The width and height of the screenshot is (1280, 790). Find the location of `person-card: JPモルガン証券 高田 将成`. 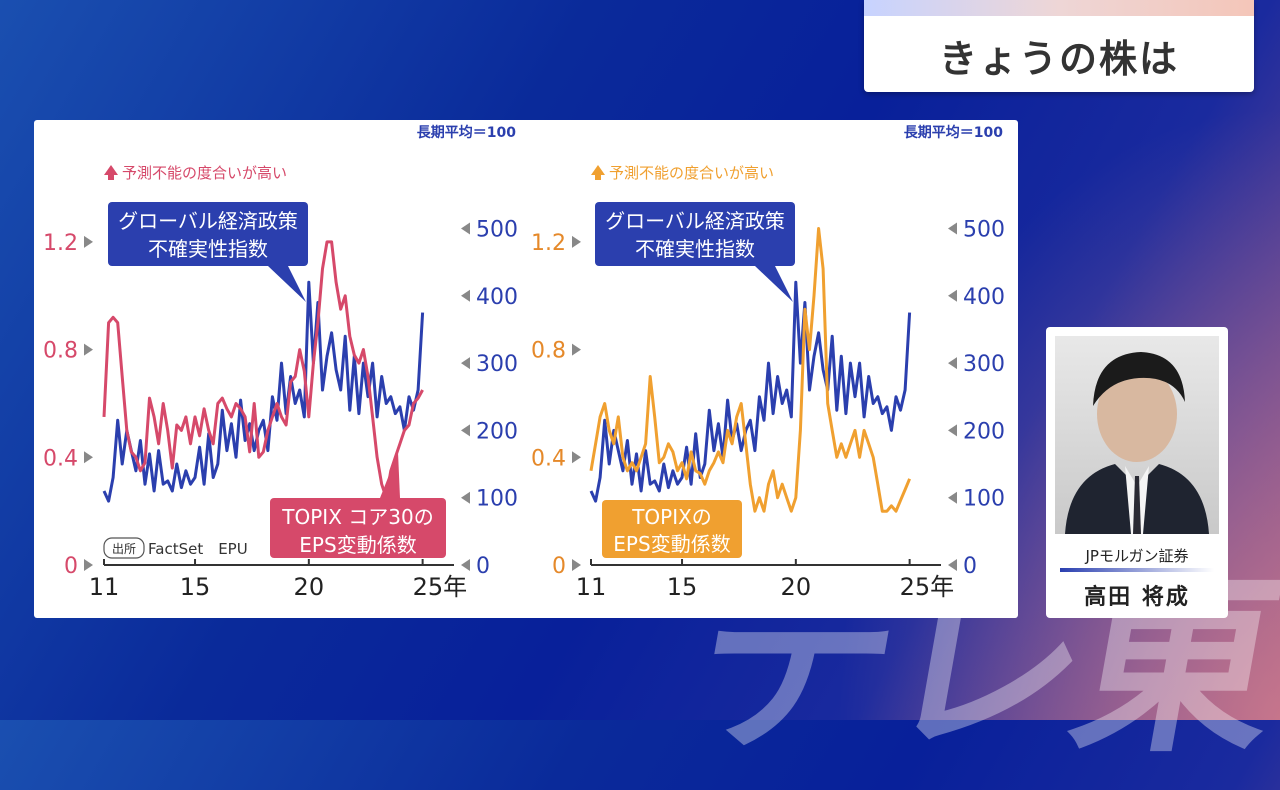

person-card: JPモルガン証券 高田 将成 is located at coordinates (1137, 472).